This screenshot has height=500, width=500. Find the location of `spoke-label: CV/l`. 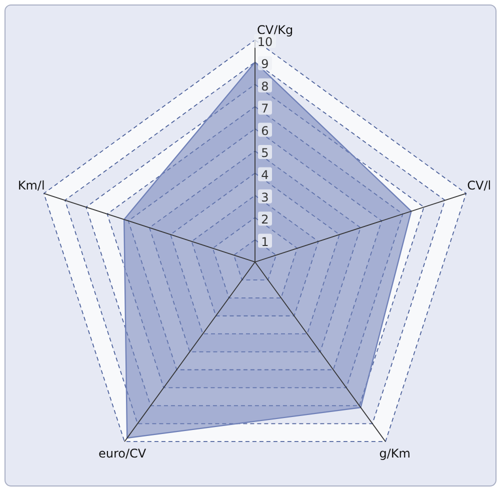

spoke-label: CV/l is located at coordinates (479, 185).